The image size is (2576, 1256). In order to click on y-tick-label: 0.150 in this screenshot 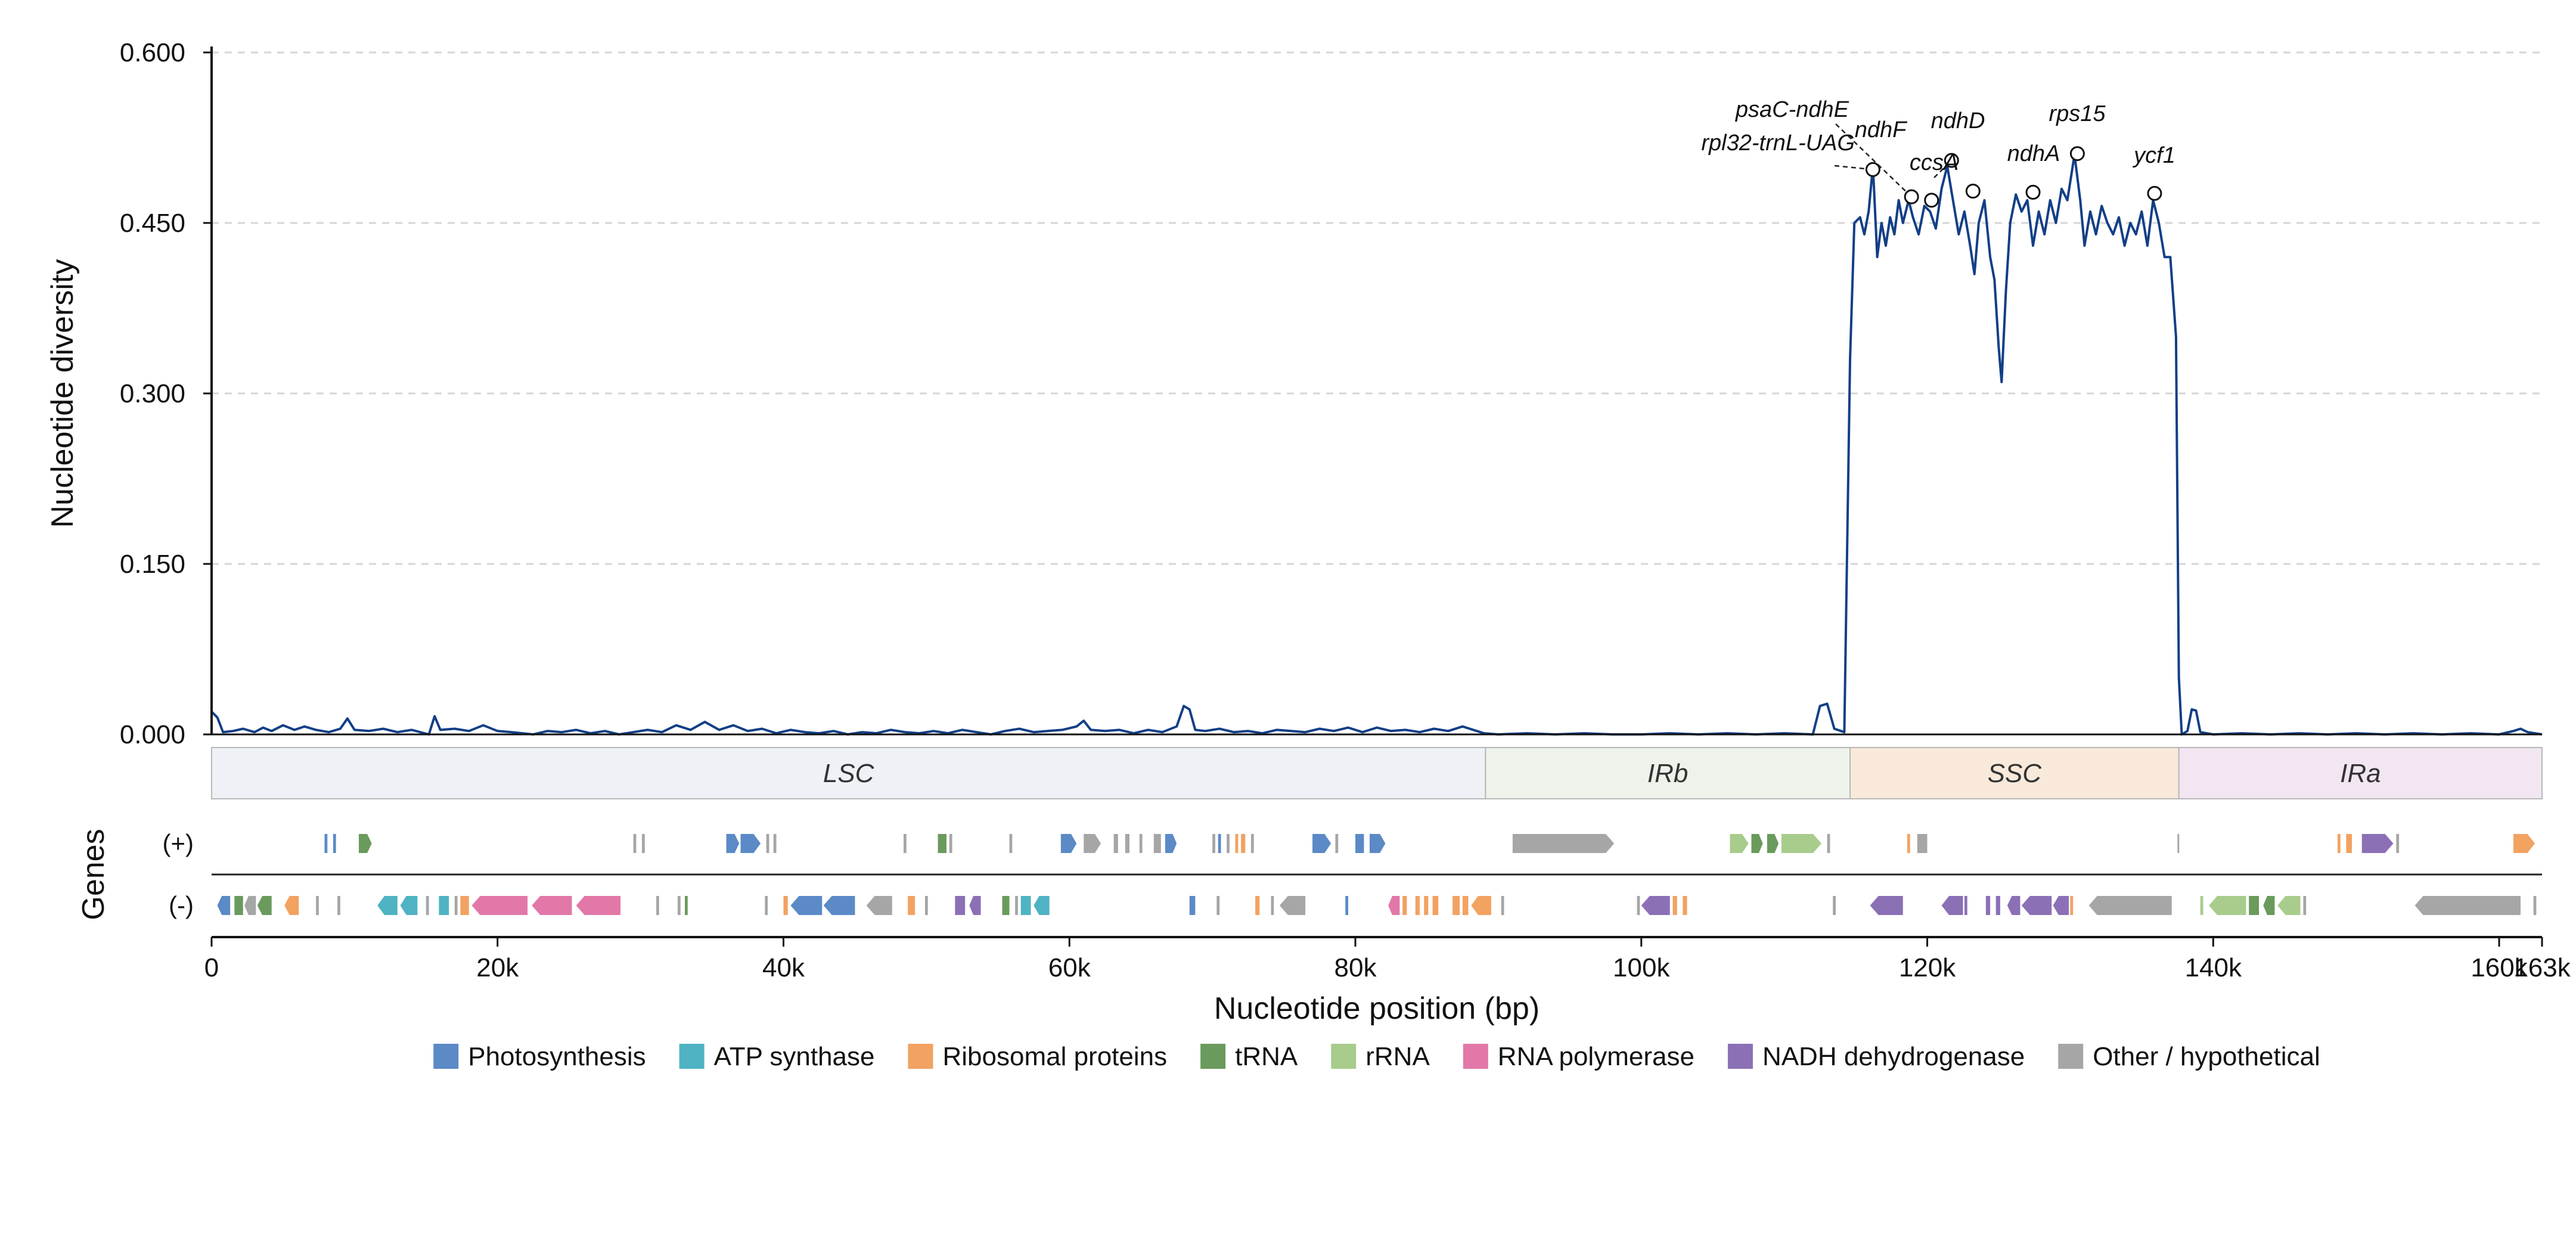, I will do `click(153, 564)`.